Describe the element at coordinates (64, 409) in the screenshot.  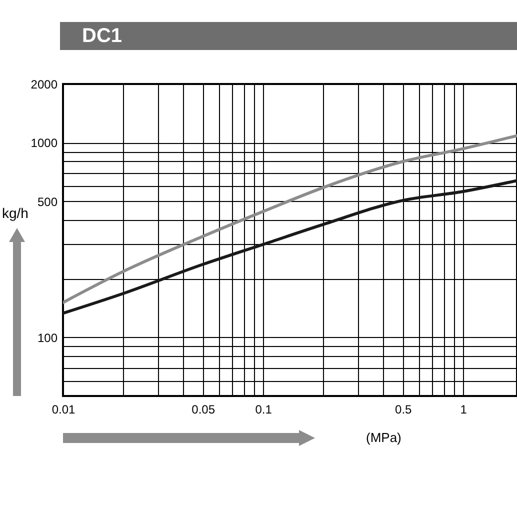
I see `x-tick-label: 0.01` at that location.